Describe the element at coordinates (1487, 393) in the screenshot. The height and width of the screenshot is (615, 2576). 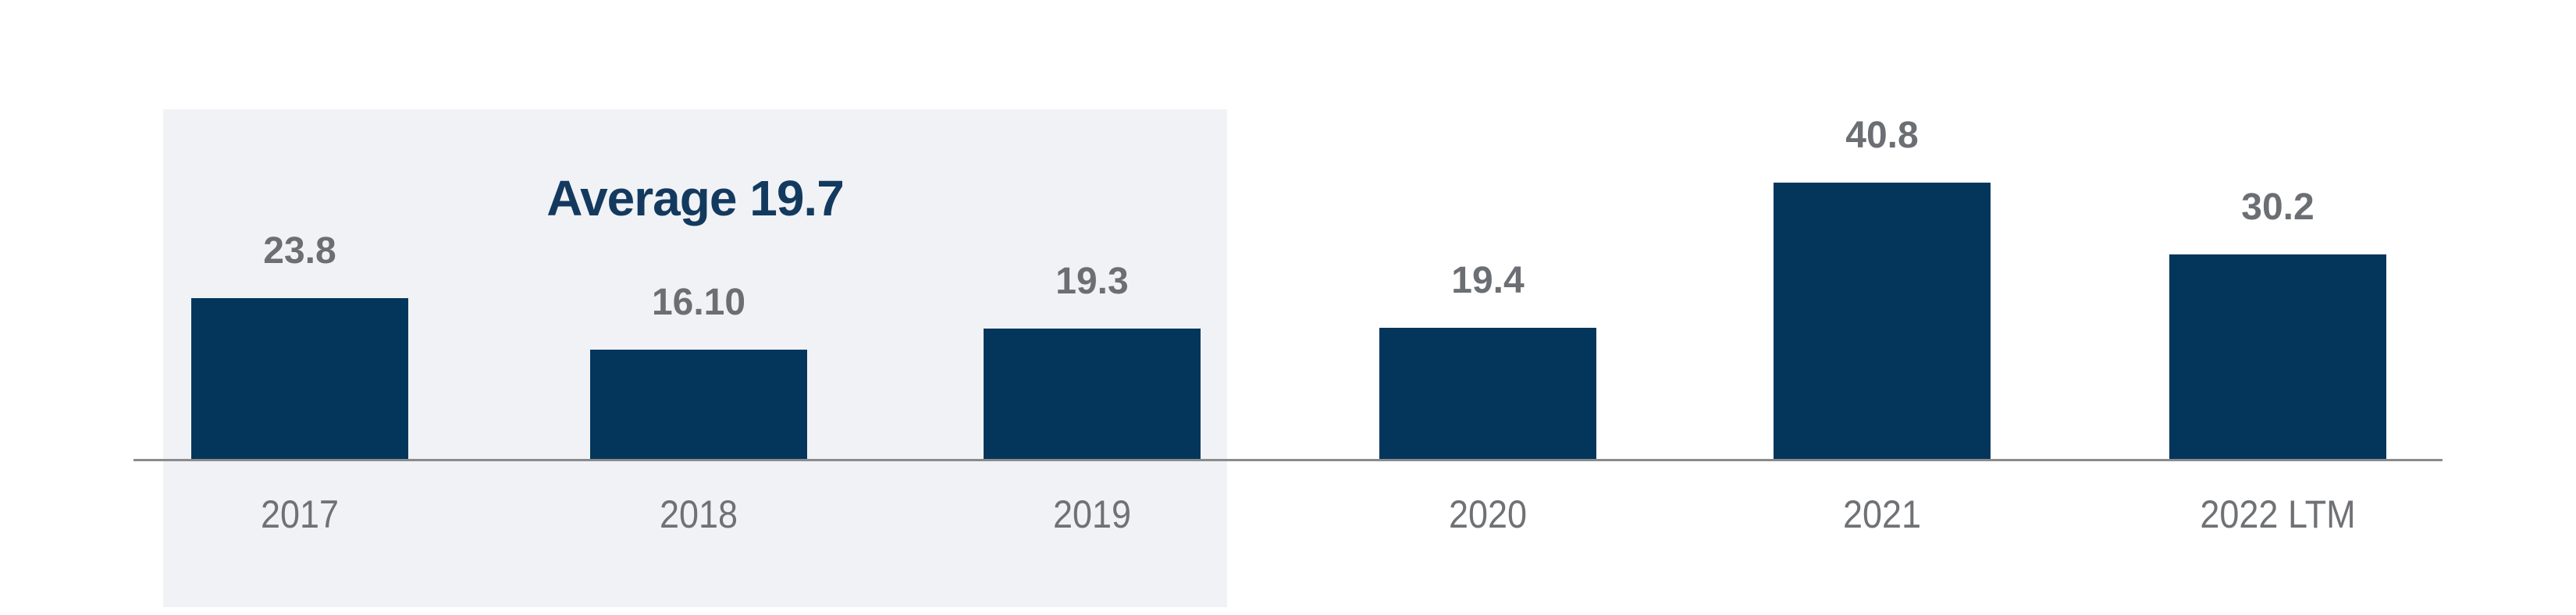
I see `bar-2020` at that location.